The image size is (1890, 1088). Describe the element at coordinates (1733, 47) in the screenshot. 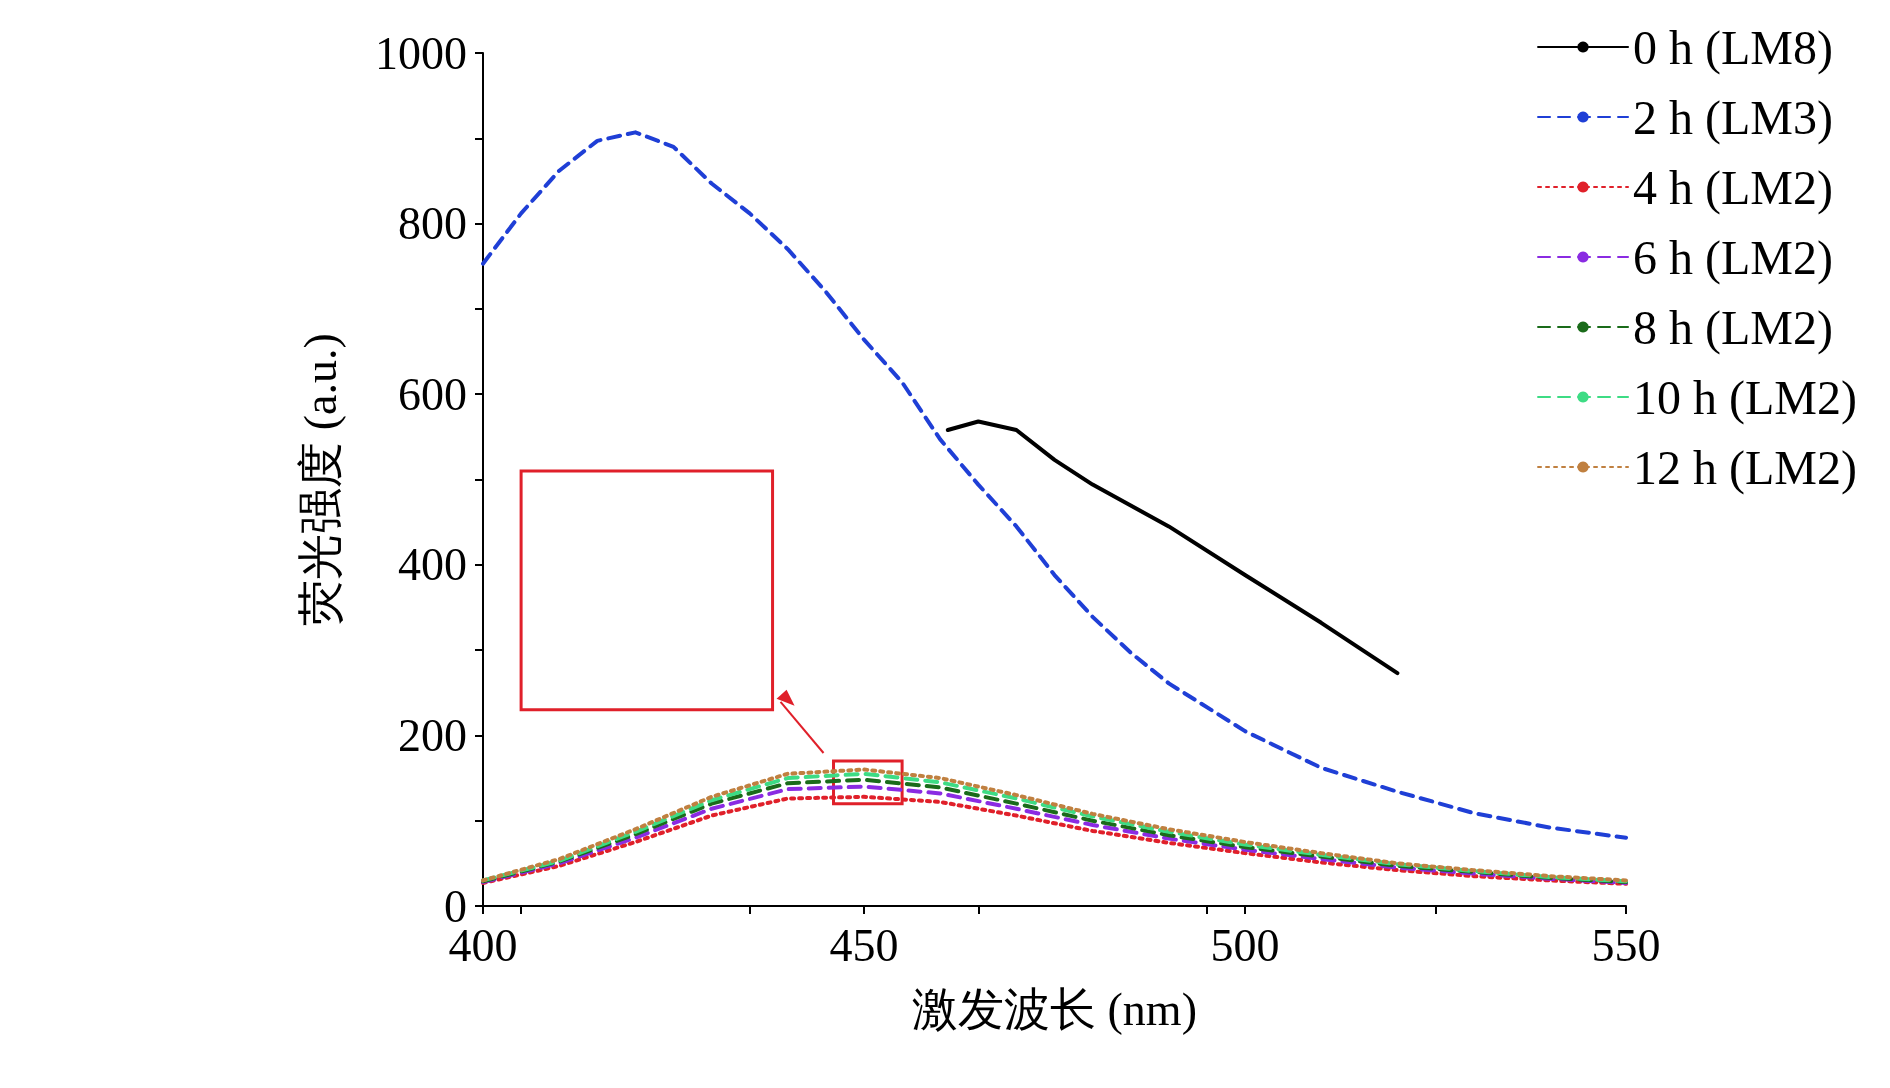

I see `legend-label: 0 h (LM8)` at that location.